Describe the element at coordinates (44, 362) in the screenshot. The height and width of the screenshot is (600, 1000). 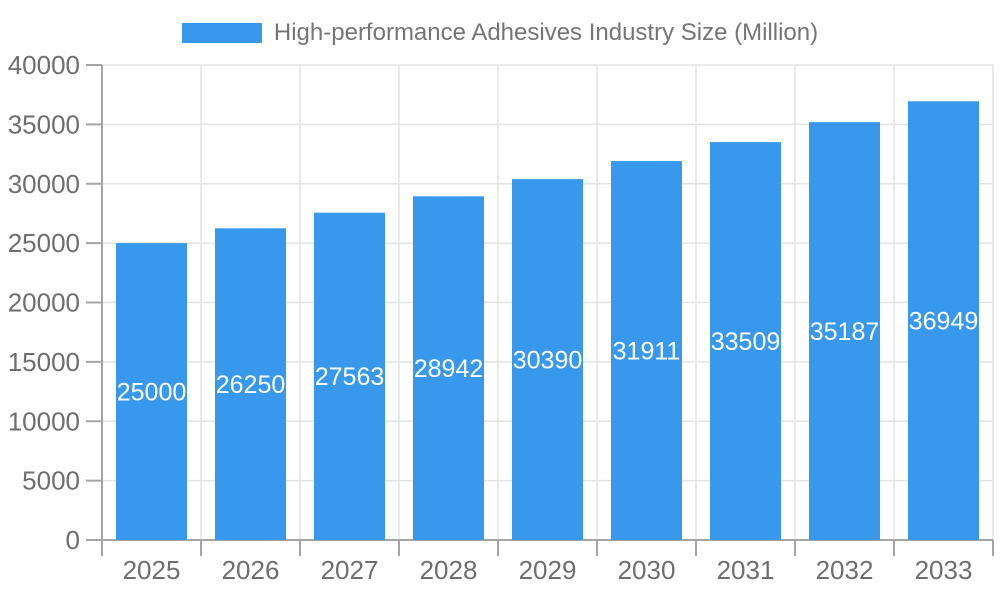
I see `y-tick-label: 15000` at that location.